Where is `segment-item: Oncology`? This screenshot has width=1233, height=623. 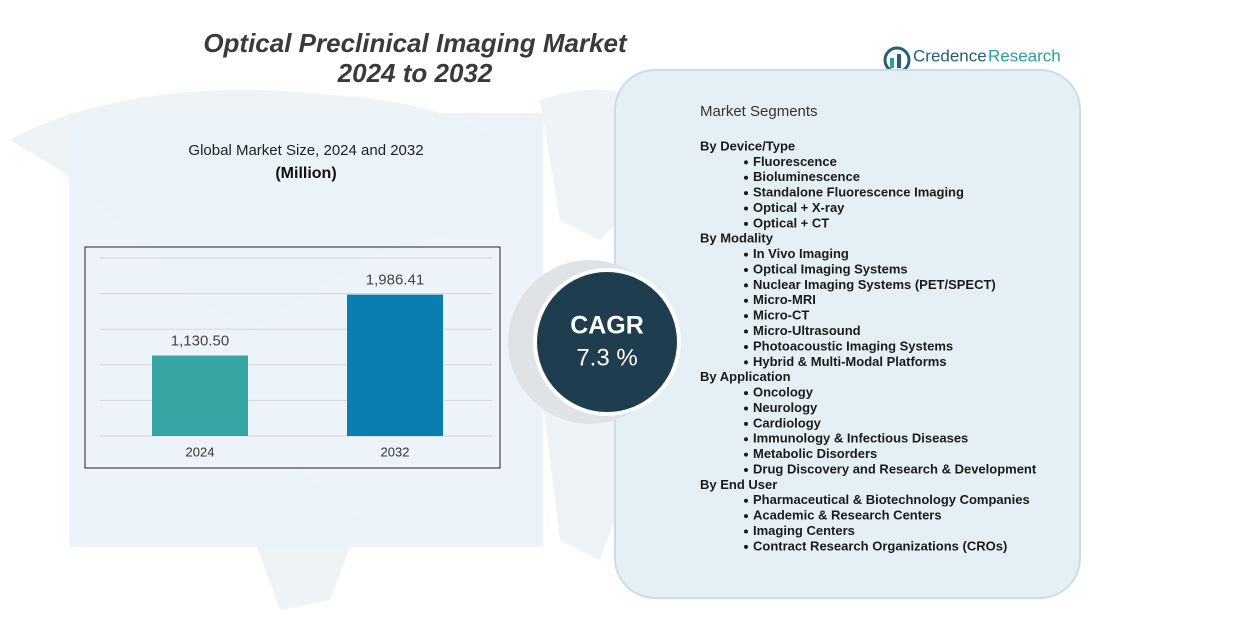
segment-item: Oncology is located at coordinates (783, 392).